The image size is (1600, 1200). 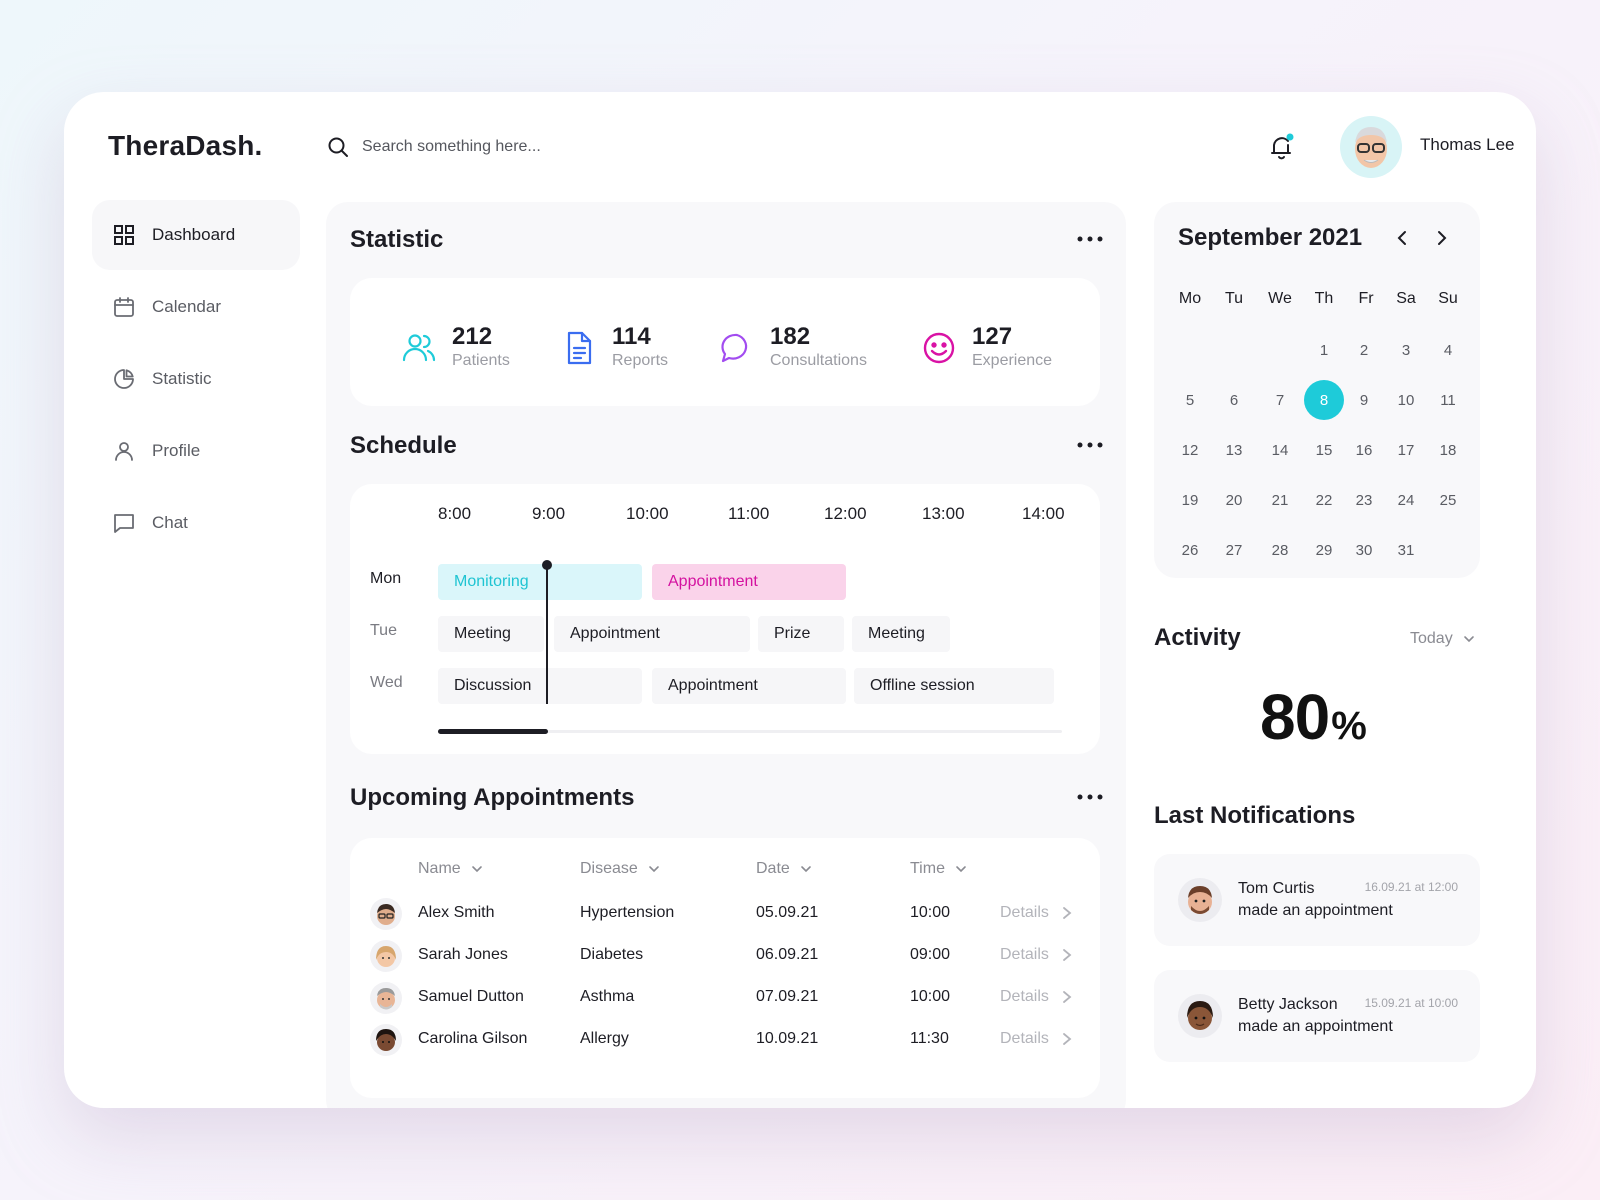 What do you see at coordinates (1364, 550) in the screenshot?
I see `calendar-day: 30` at bounding box center [1364, 550].